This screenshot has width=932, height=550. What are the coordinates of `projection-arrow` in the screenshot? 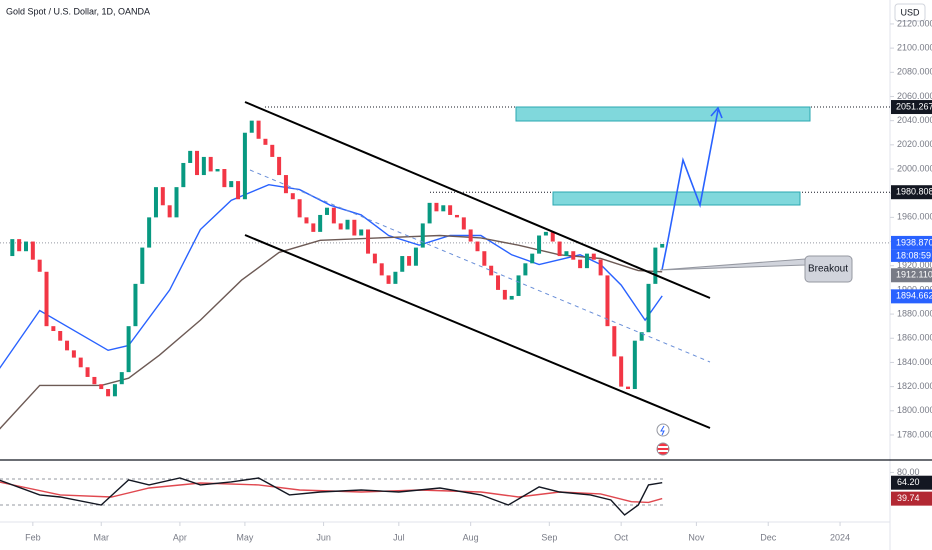 It's located at (690, 190).